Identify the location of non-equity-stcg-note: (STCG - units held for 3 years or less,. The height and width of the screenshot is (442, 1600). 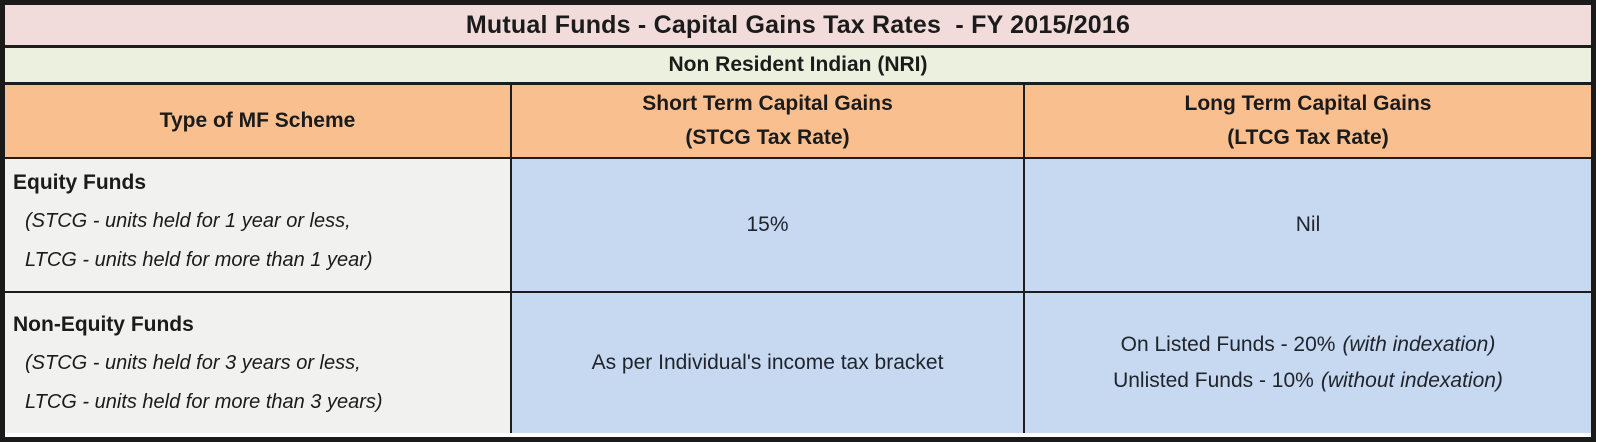
(193, 362).